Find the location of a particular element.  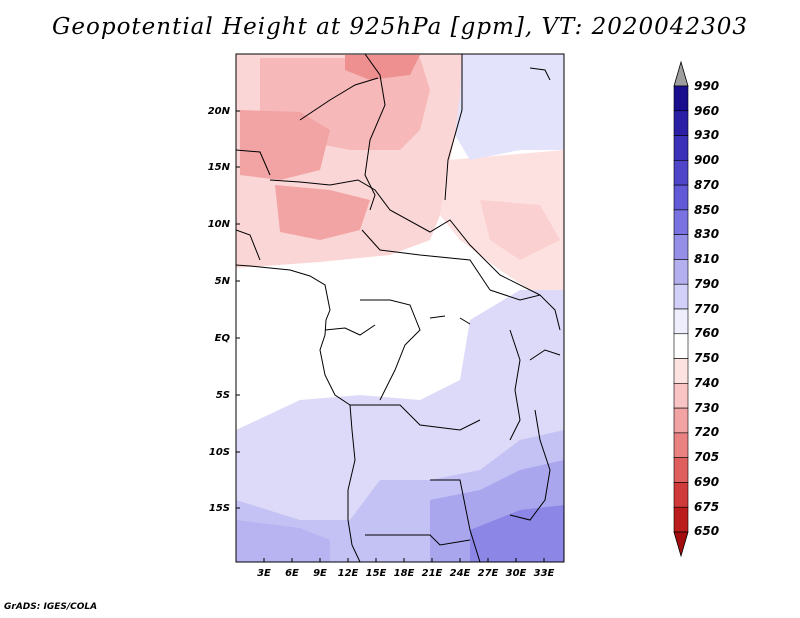

colorbar-label: 690 is located at coordinates (706, 482).